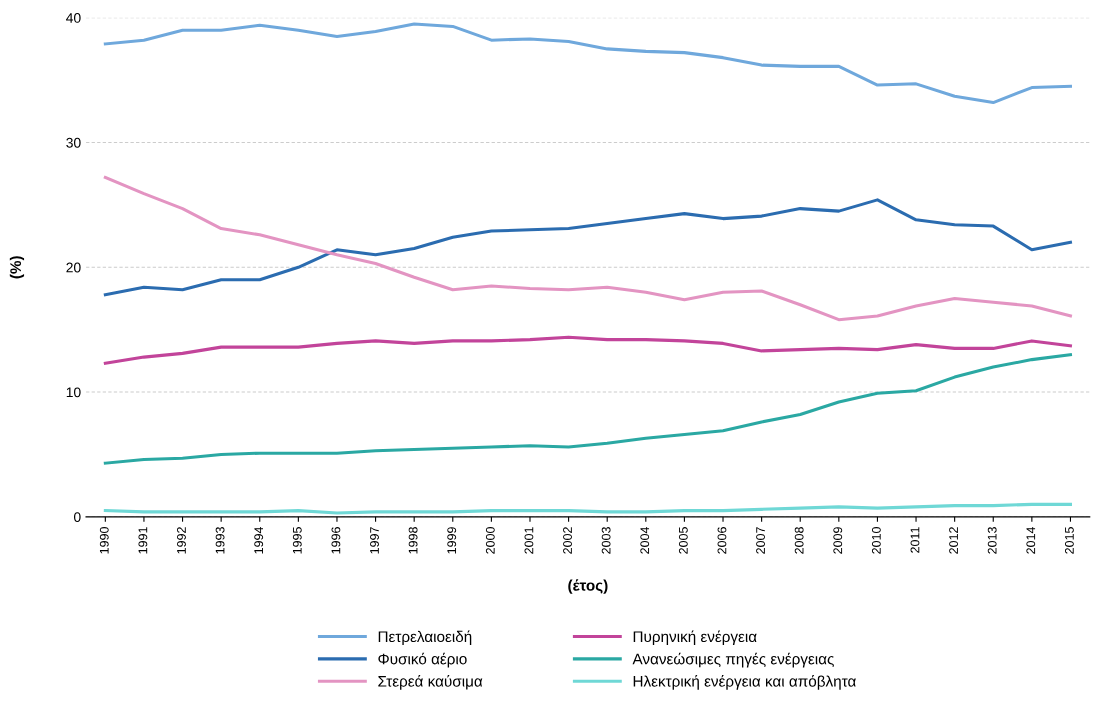 The width and height of the screenshot is (1103, 708). Describe the element at coordinates (17, 267) in the screenshot. I see `y-axis-title: (%)` at that location.